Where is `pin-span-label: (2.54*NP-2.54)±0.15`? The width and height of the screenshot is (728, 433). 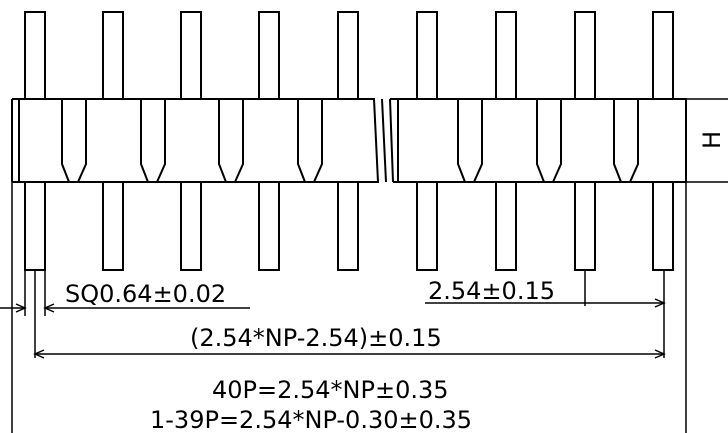 pin-span-label: (2.54*NP-2.54)±0.15 is located at coordinates (316, 338).